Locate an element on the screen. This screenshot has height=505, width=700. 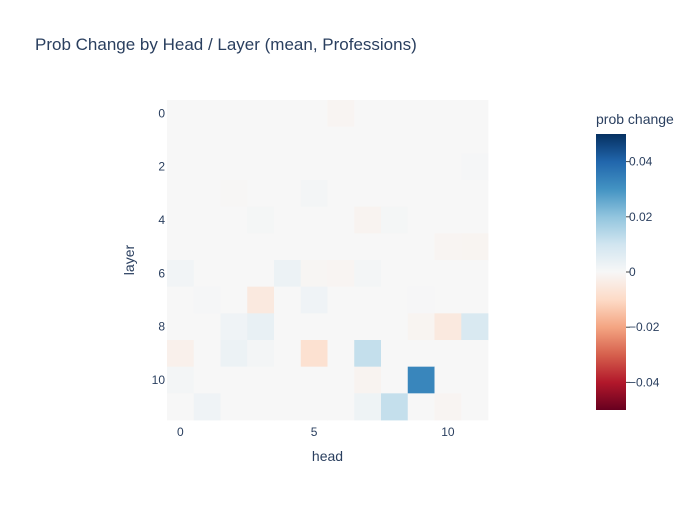
y-axis-label: layer is located at coordinates (129, 259).